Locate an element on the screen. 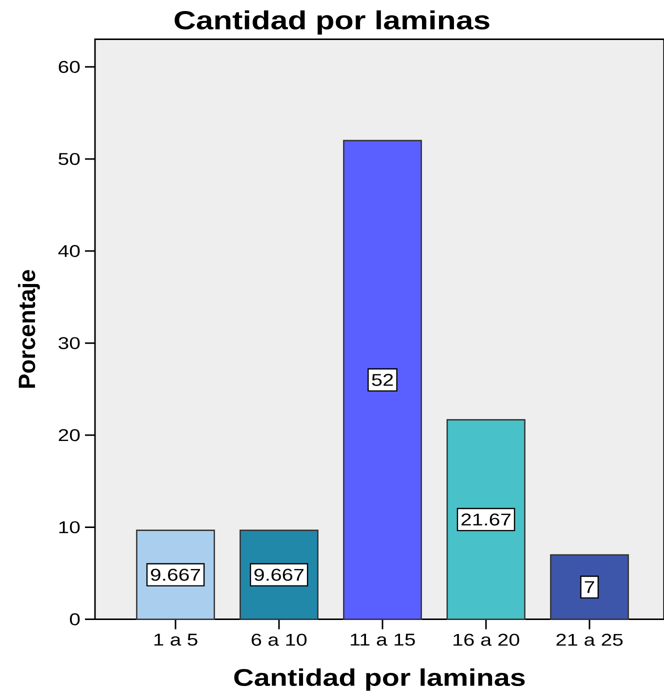 The image size is (664, 694). y-tick-label: 50 is located at coordinates (69, 159).